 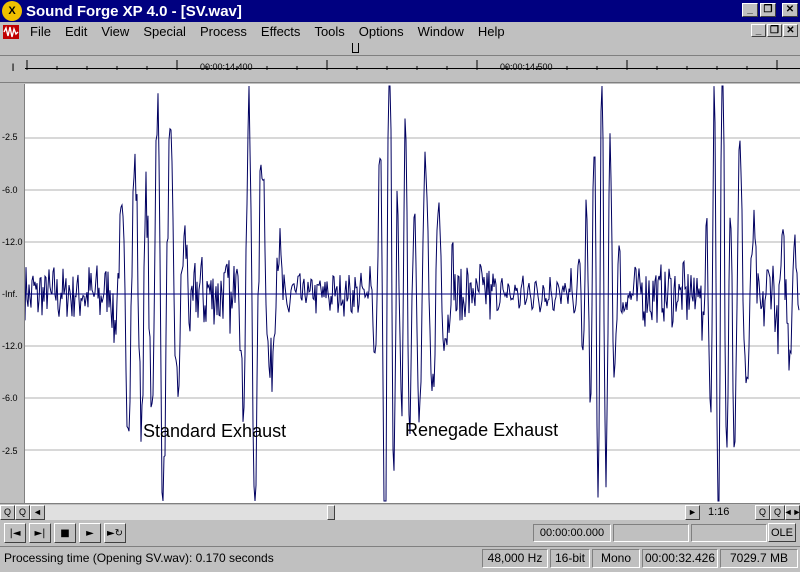 I want to click on annotation-standard-exhaust: Standard Exhaust, so click(x=215, y=431).